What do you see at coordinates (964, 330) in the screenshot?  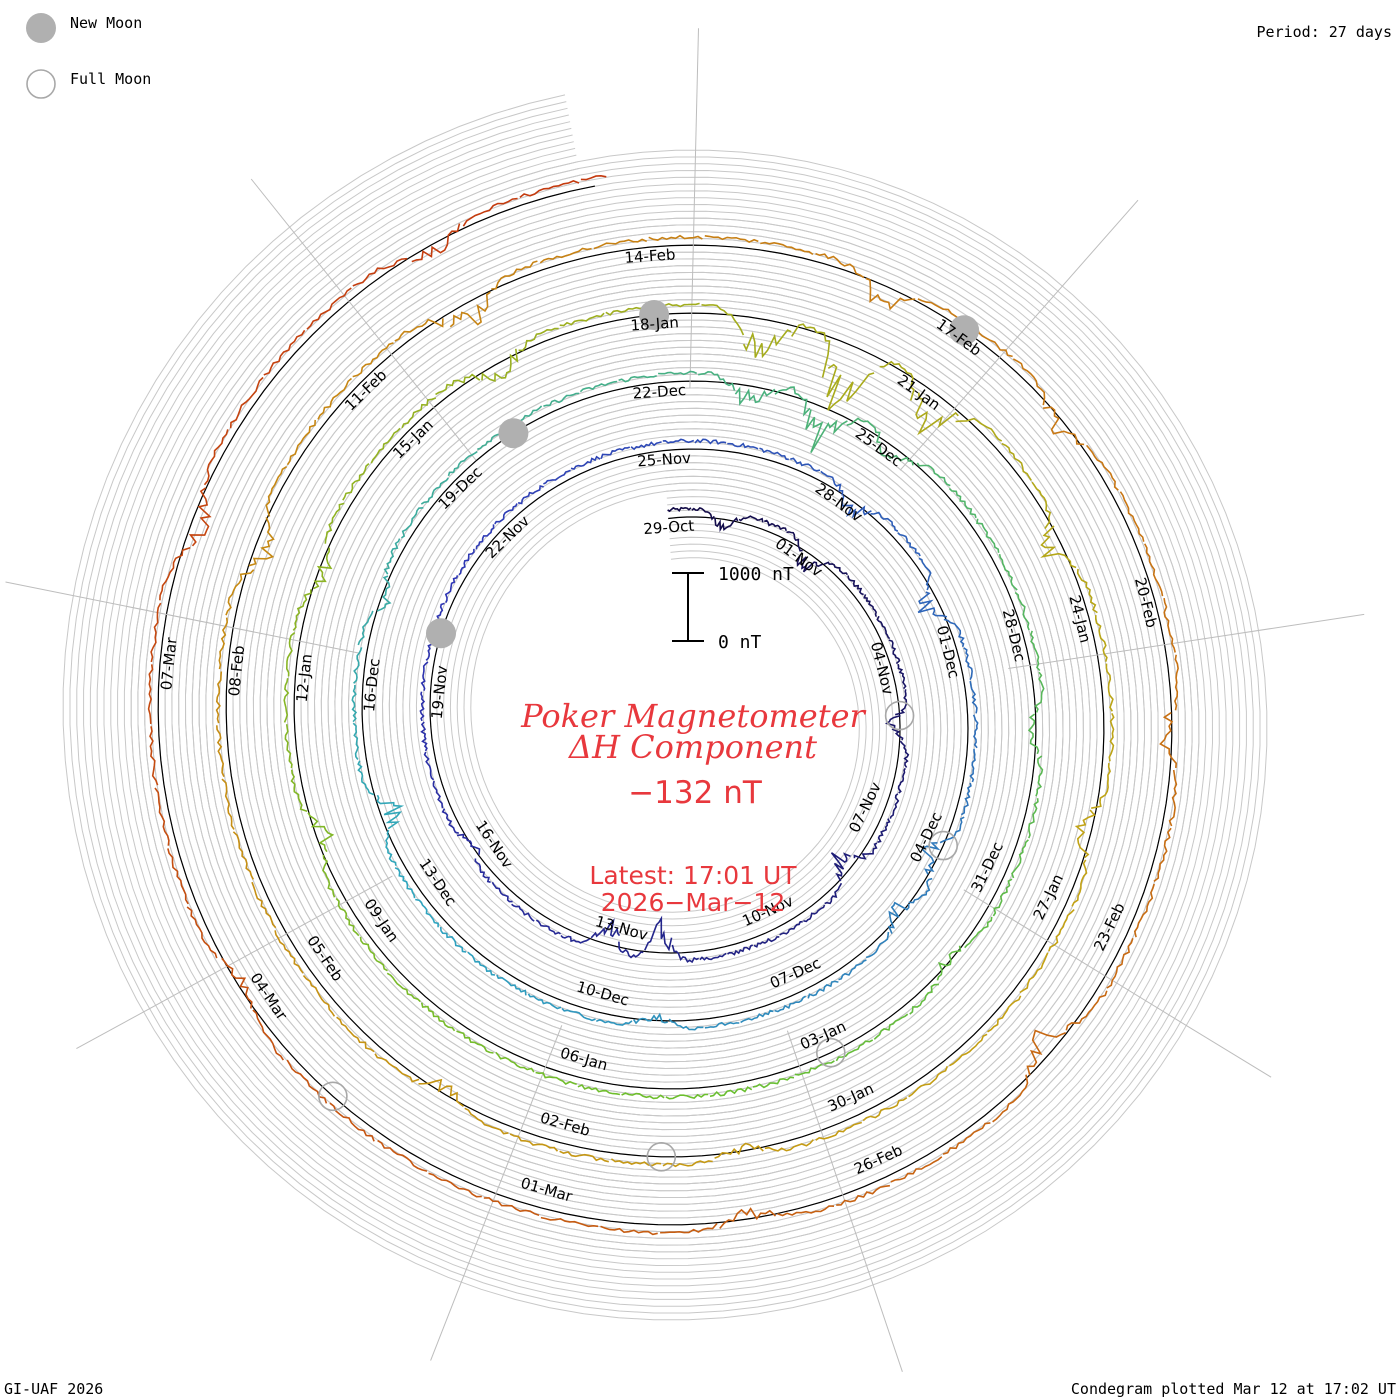 I see `new-moon-marker` at bounding box center [964, 330].